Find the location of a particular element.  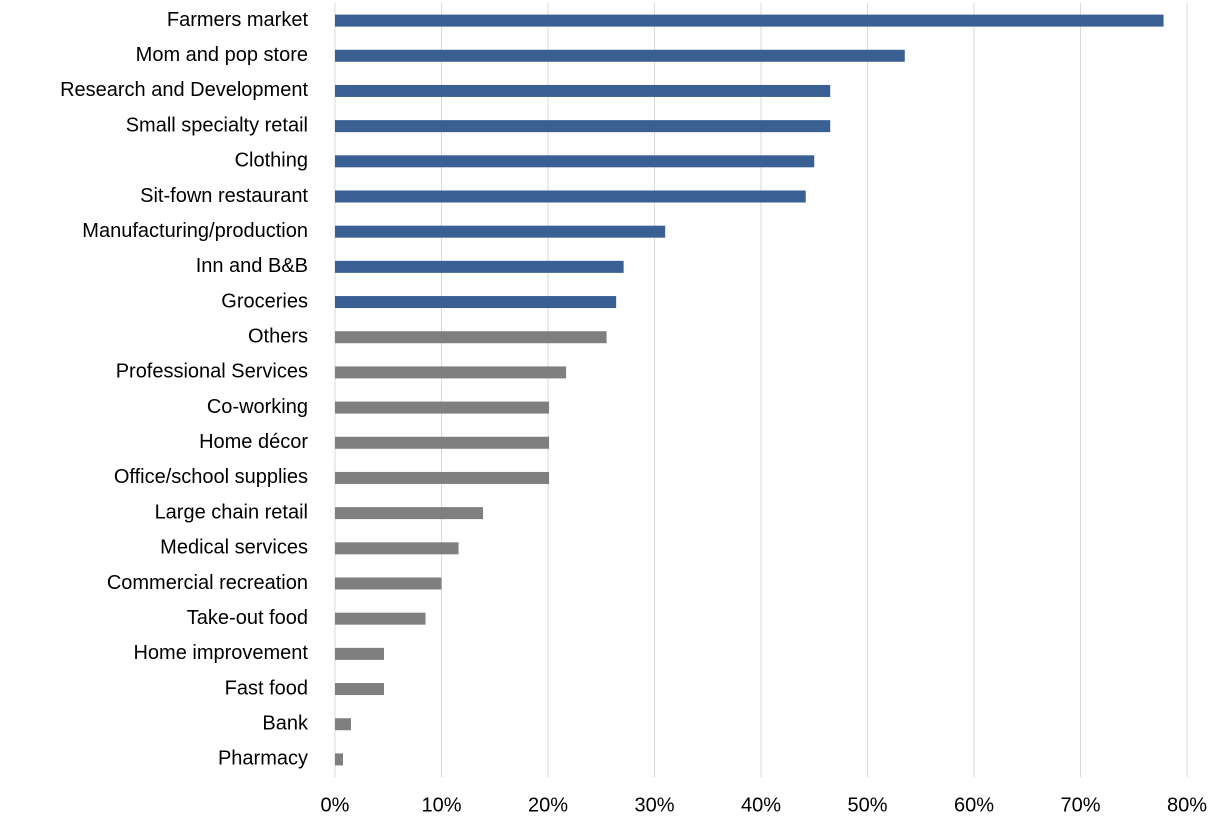

y-tick-label: Inn and B&B is located at coordinates (252, 266).